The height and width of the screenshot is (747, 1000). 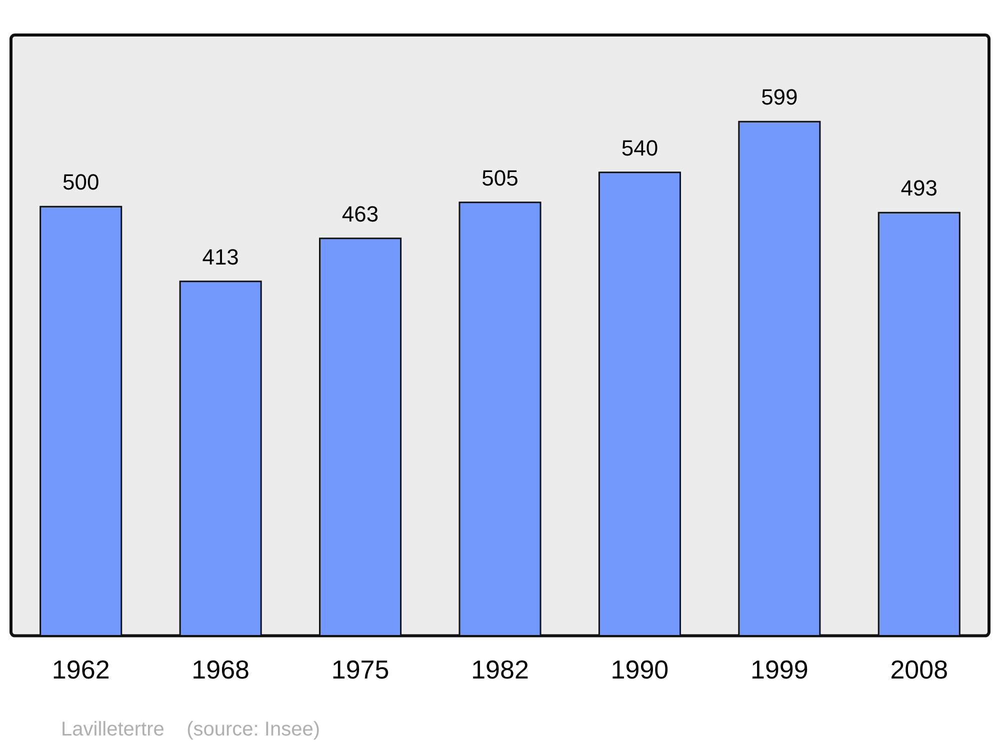 What do you see at coordinates (81, 669) in the screenshot?
I see `x-tick-label: 1962` at bounding box center [81, 669].